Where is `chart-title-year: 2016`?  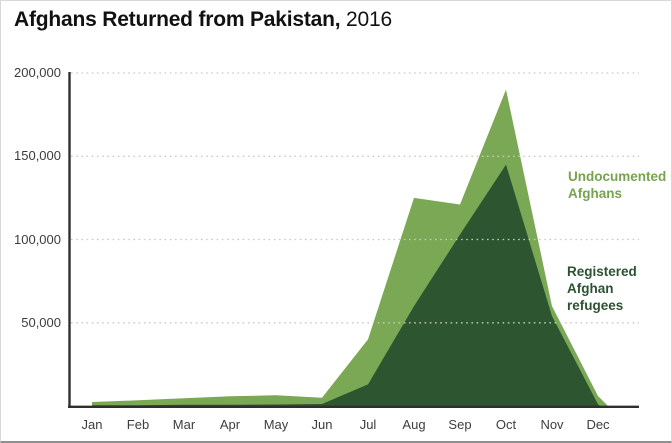
chart-title-year: 2016 is located at coordinates (369, 19).